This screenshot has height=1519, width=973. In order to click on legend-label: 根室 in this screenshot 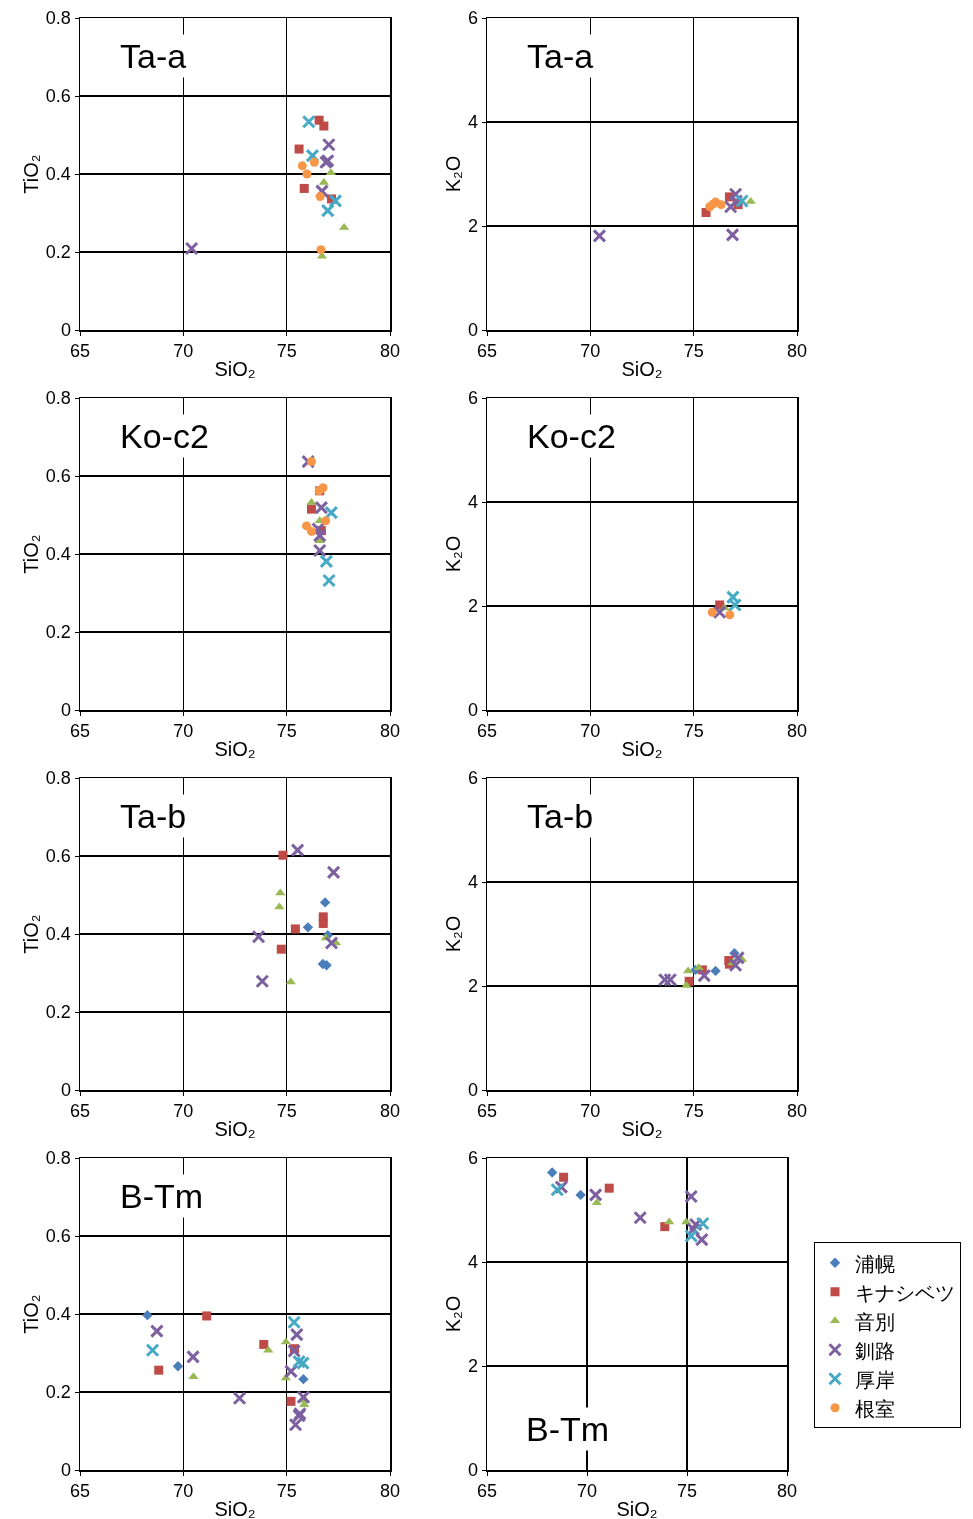, I will do `click(875, 1408)`.